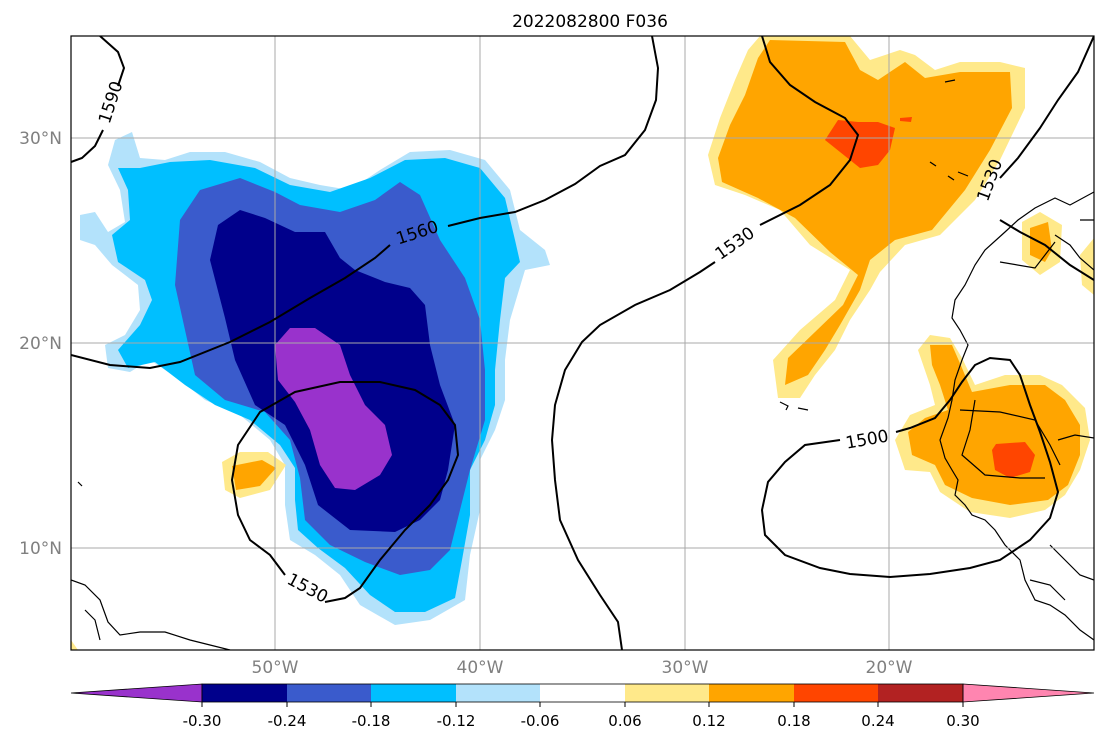 The image size is (1105, 741). What do you see at coordinates (962, 721) in the screenshot?
I see `colorbar-label: 0.30` at bounding box center [962, 721].